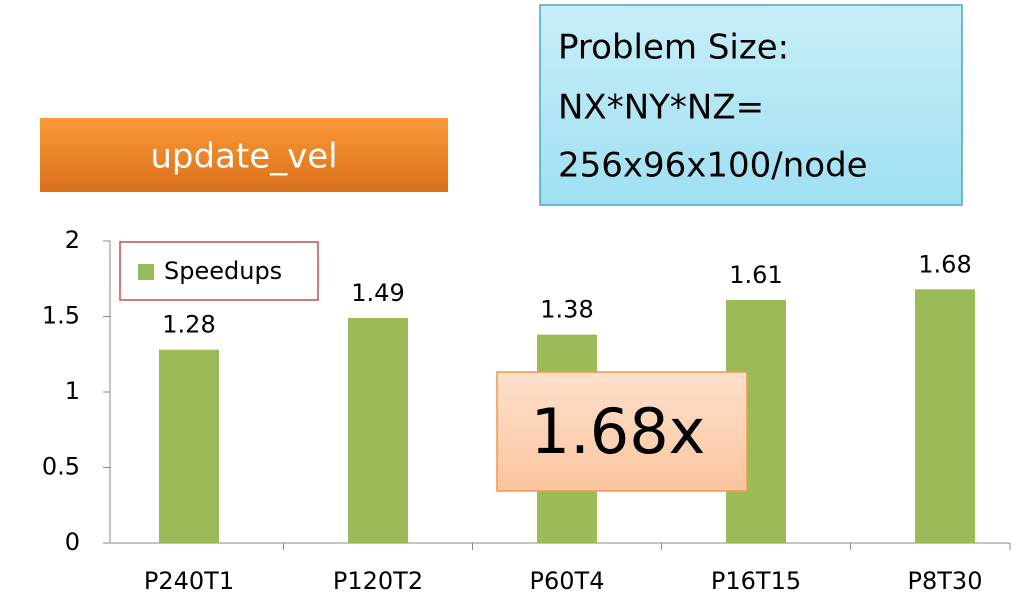 The image size is (1017, 601). I want to click on y-tick-label: 2, so click(72, 240).